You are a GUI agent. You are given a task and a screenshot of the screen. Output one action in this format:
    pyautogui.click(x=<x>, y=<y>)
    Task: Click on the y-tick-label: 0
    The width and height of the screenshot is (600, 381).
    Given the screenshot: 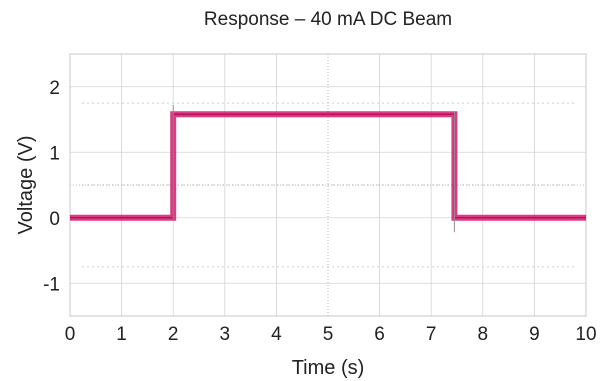 What is the action you would take?
    pyautogui.click(x=54, y=219)
    